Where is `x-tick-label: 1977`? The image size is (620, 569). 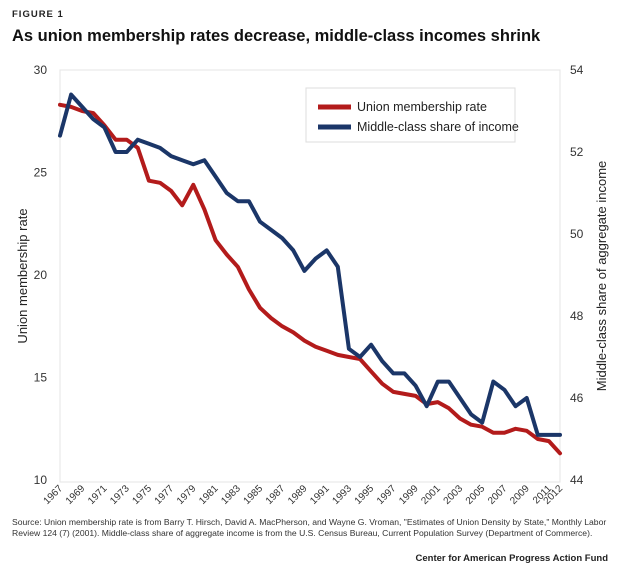
x-tick-label: 1977 is located at coordinates (165, 495).